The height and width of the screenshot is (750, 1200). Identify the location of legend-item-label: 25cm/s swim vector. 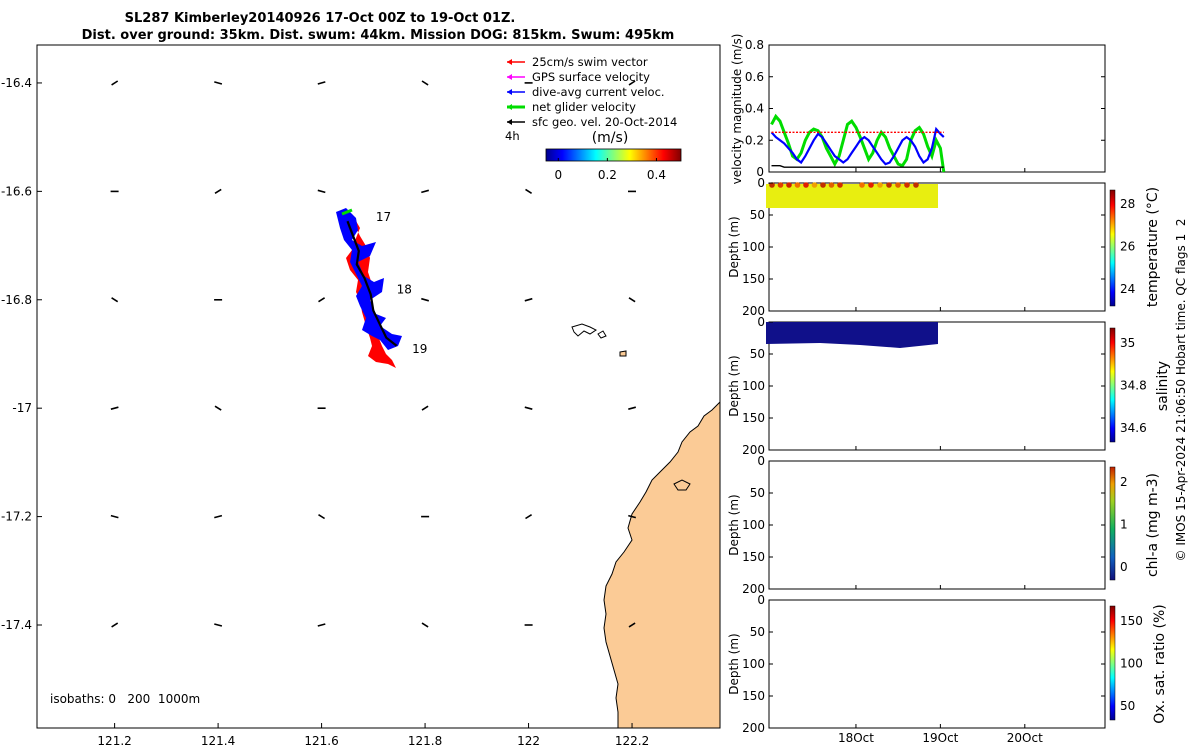
(590, 62).